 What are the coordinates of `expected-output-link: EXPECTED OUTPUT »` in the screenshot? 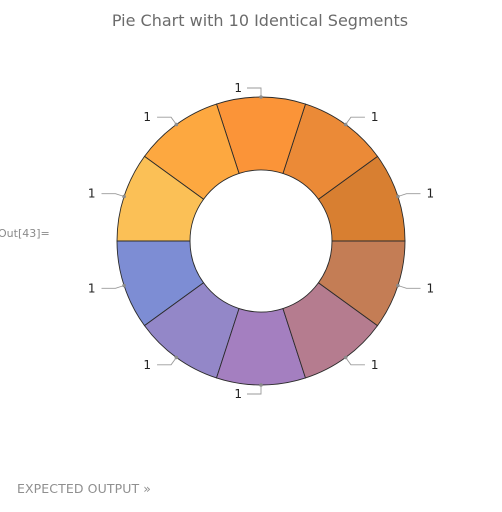 It's located at (84, 488).